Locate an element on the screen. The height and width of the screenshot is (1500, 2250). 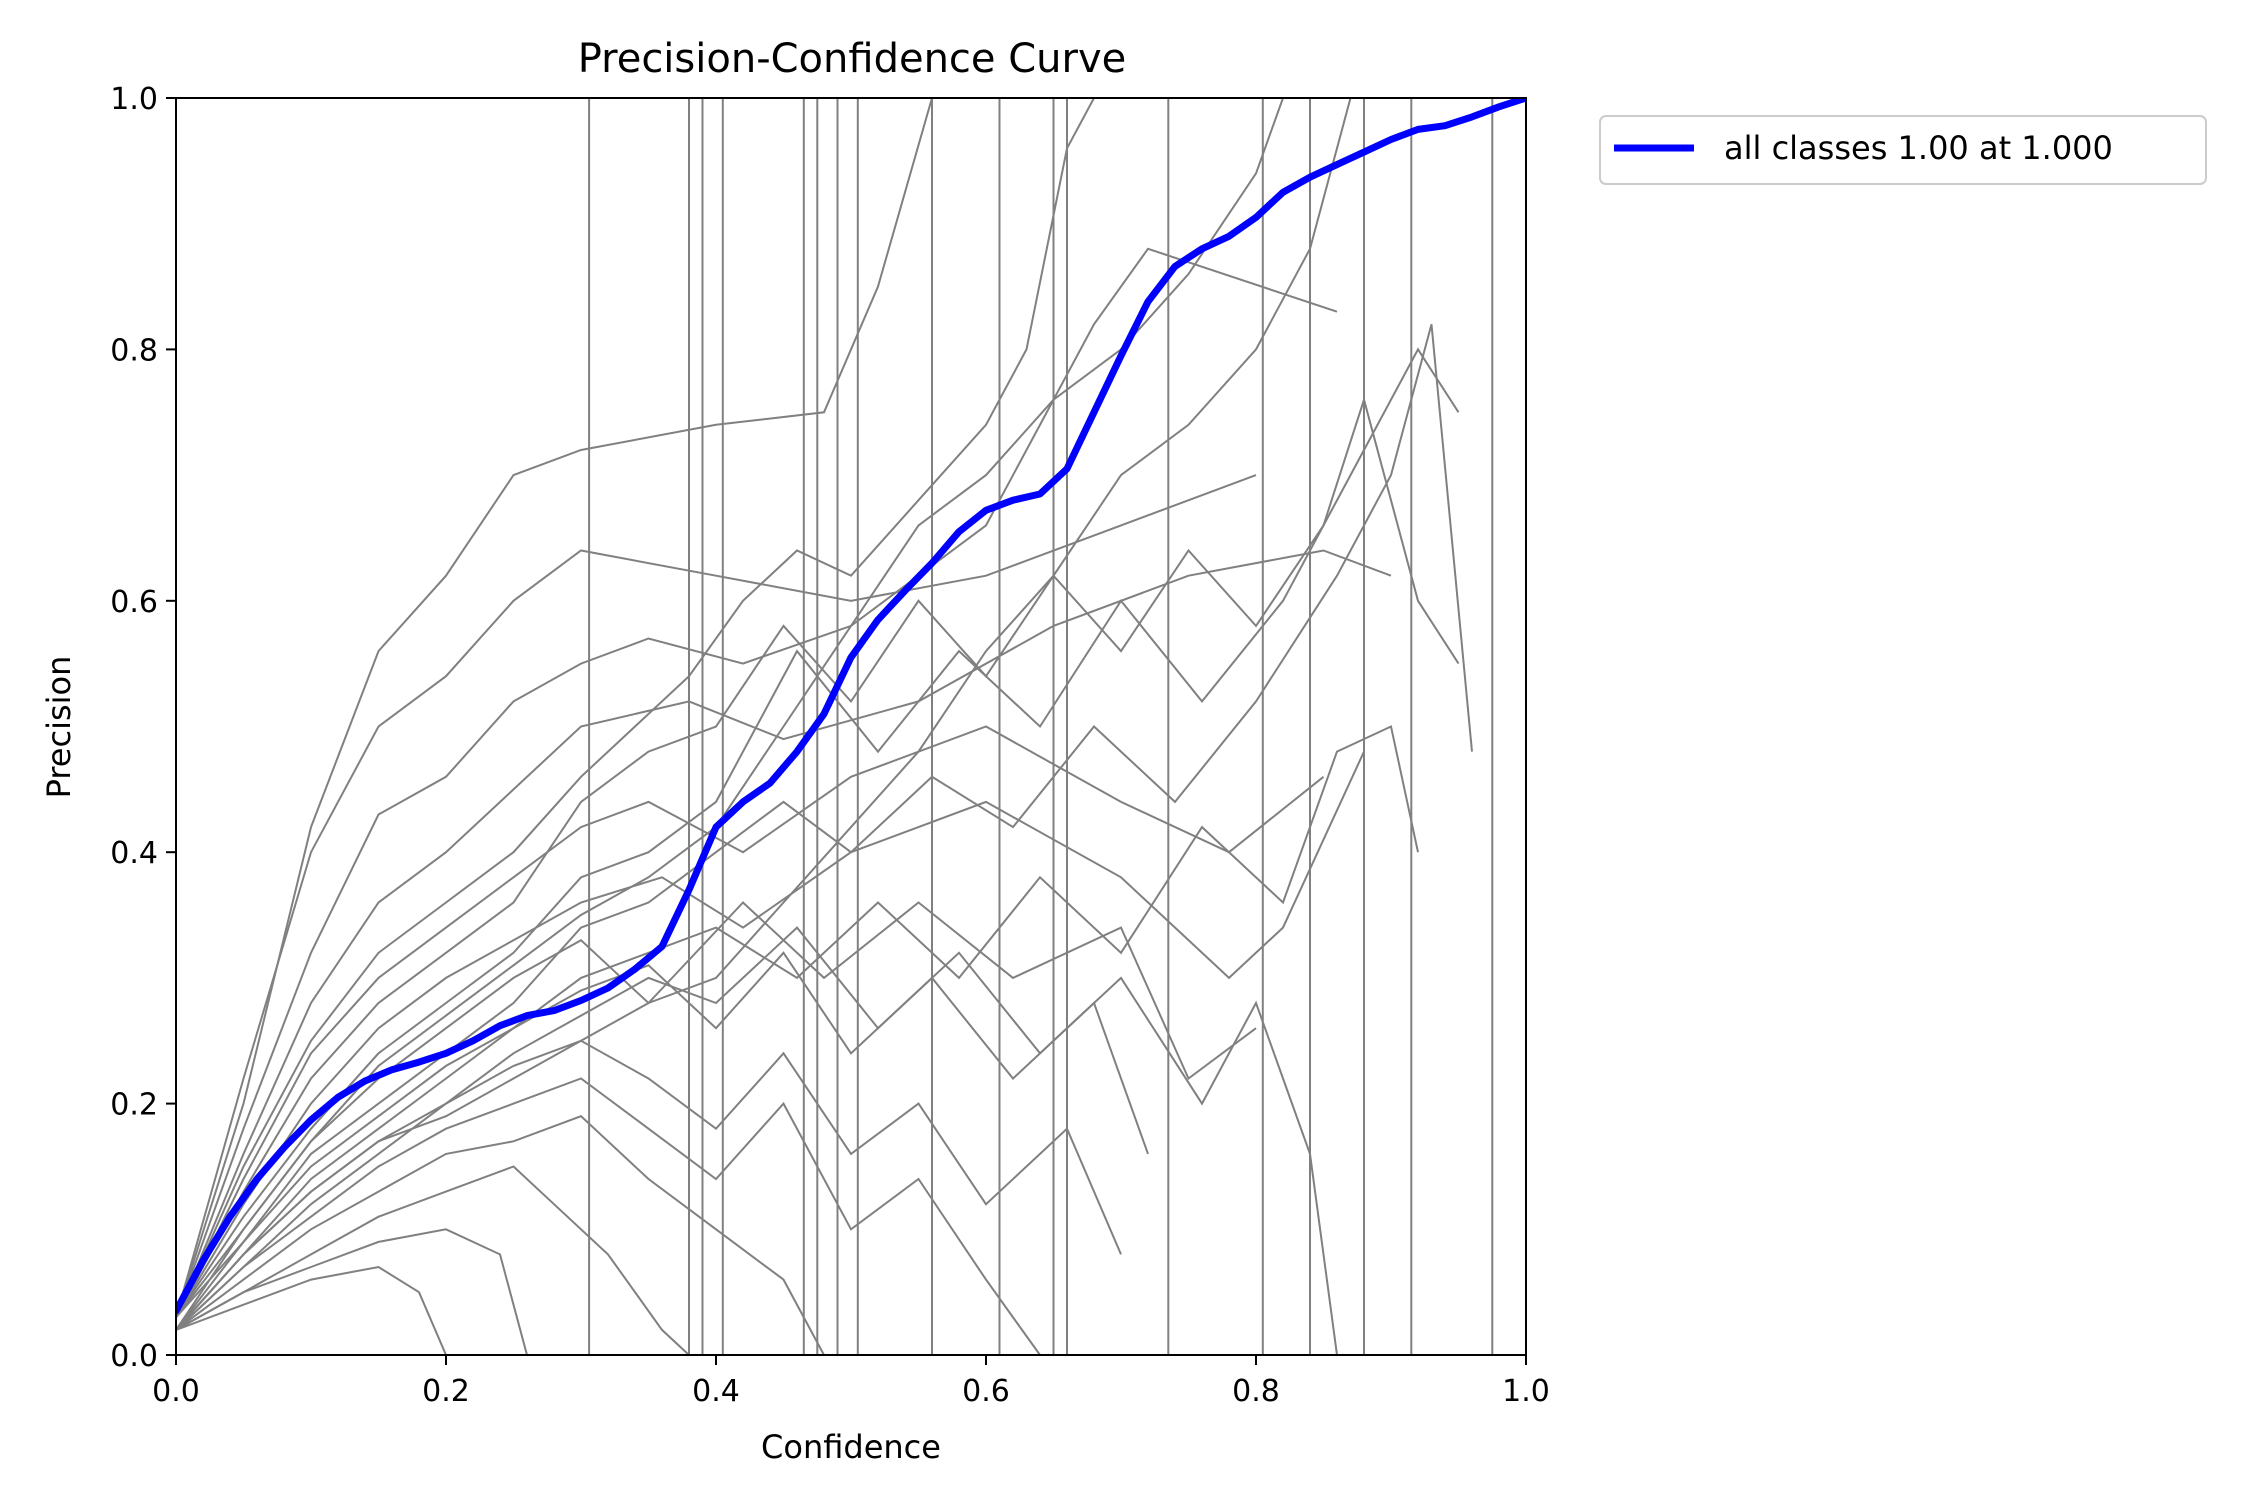
x-tick-label: 0.8 is located at coordinates (1256, 1391).